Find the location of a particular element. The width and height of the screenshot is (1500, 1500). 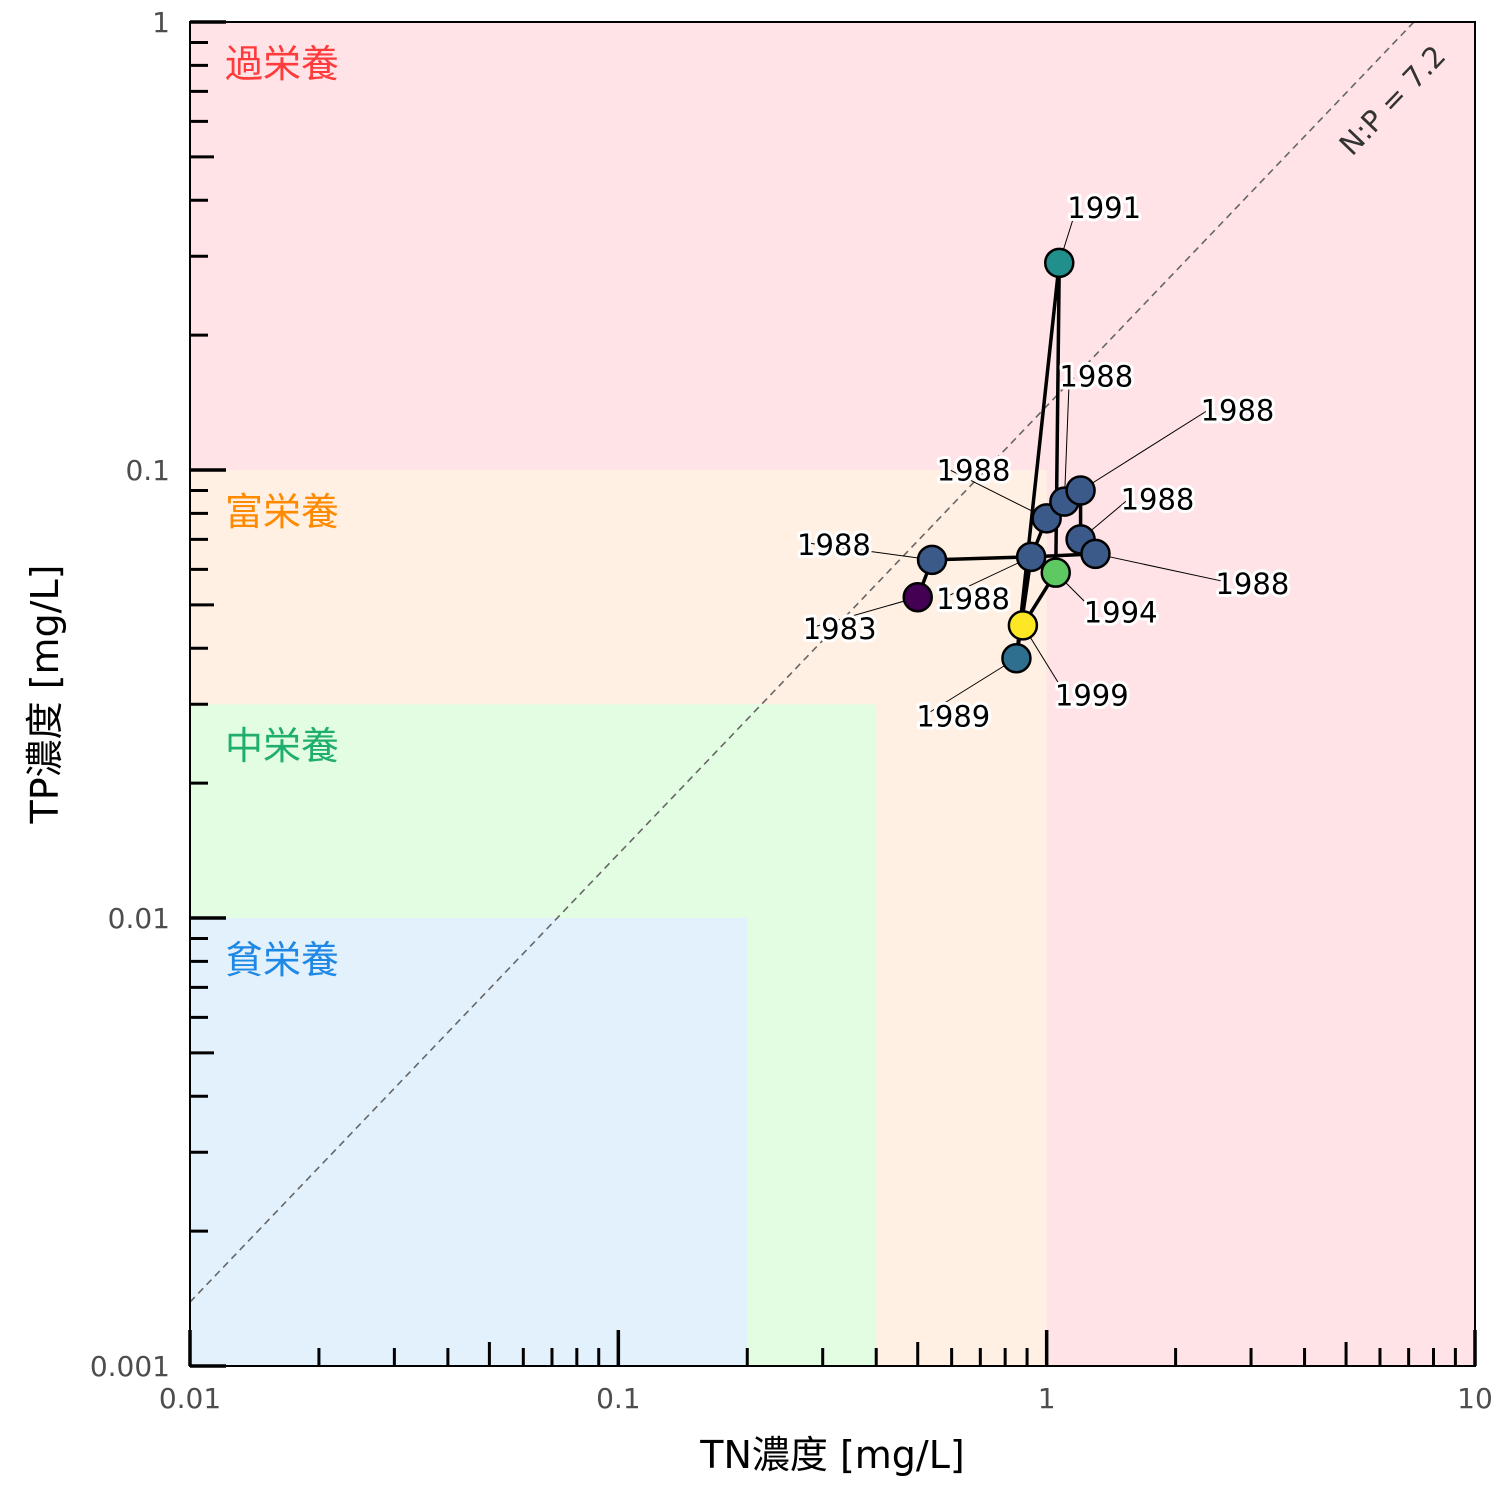

point-label-1994: 1994 is located at coordinates (1121, 613).